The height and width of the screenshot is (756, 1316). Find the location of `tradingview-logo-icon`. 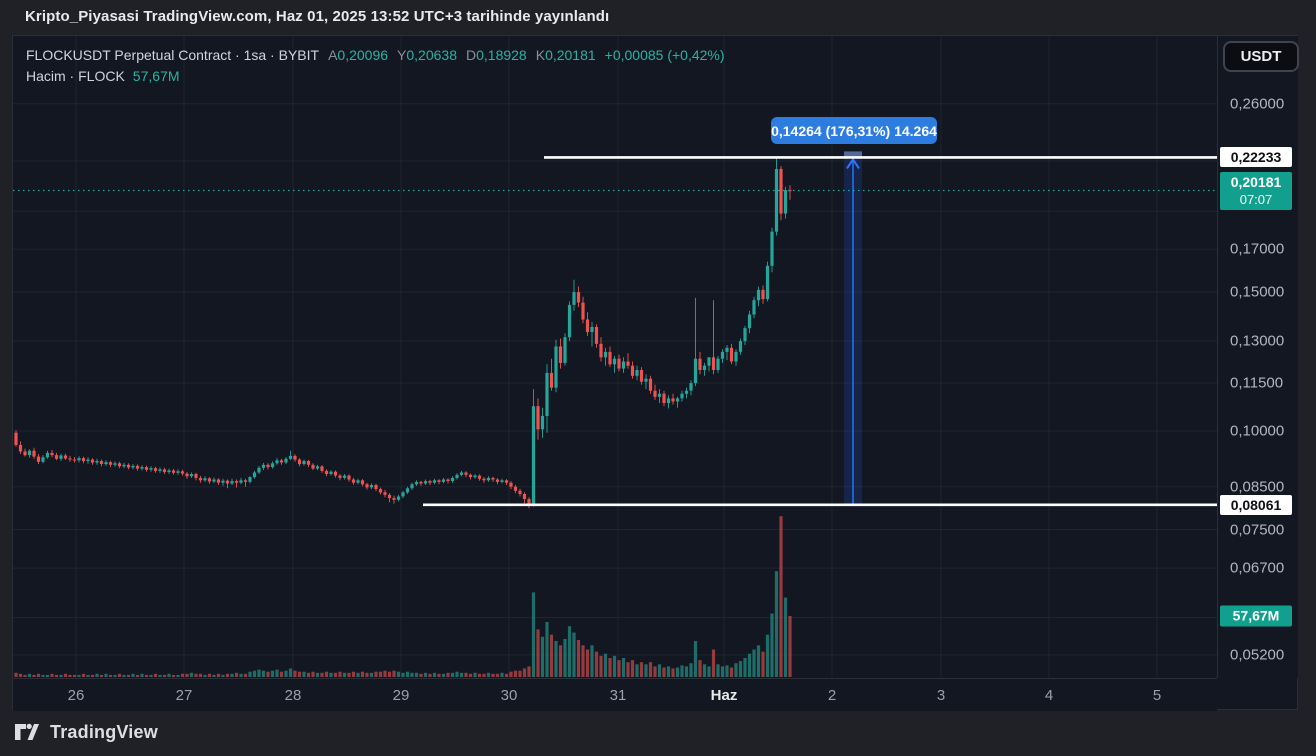

tradingview-logo-icon is located at coordinates (27, 732).